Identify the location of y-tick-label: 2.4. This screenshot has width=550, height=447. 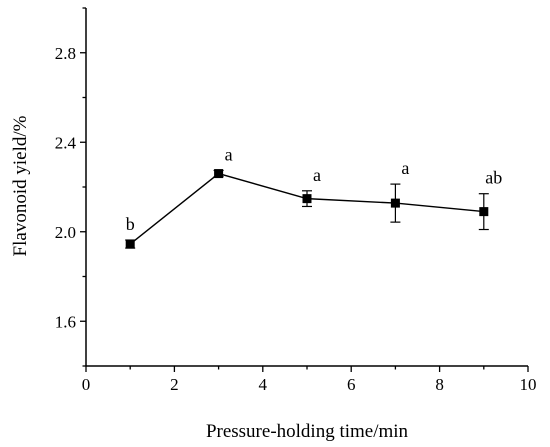
(66, 142).